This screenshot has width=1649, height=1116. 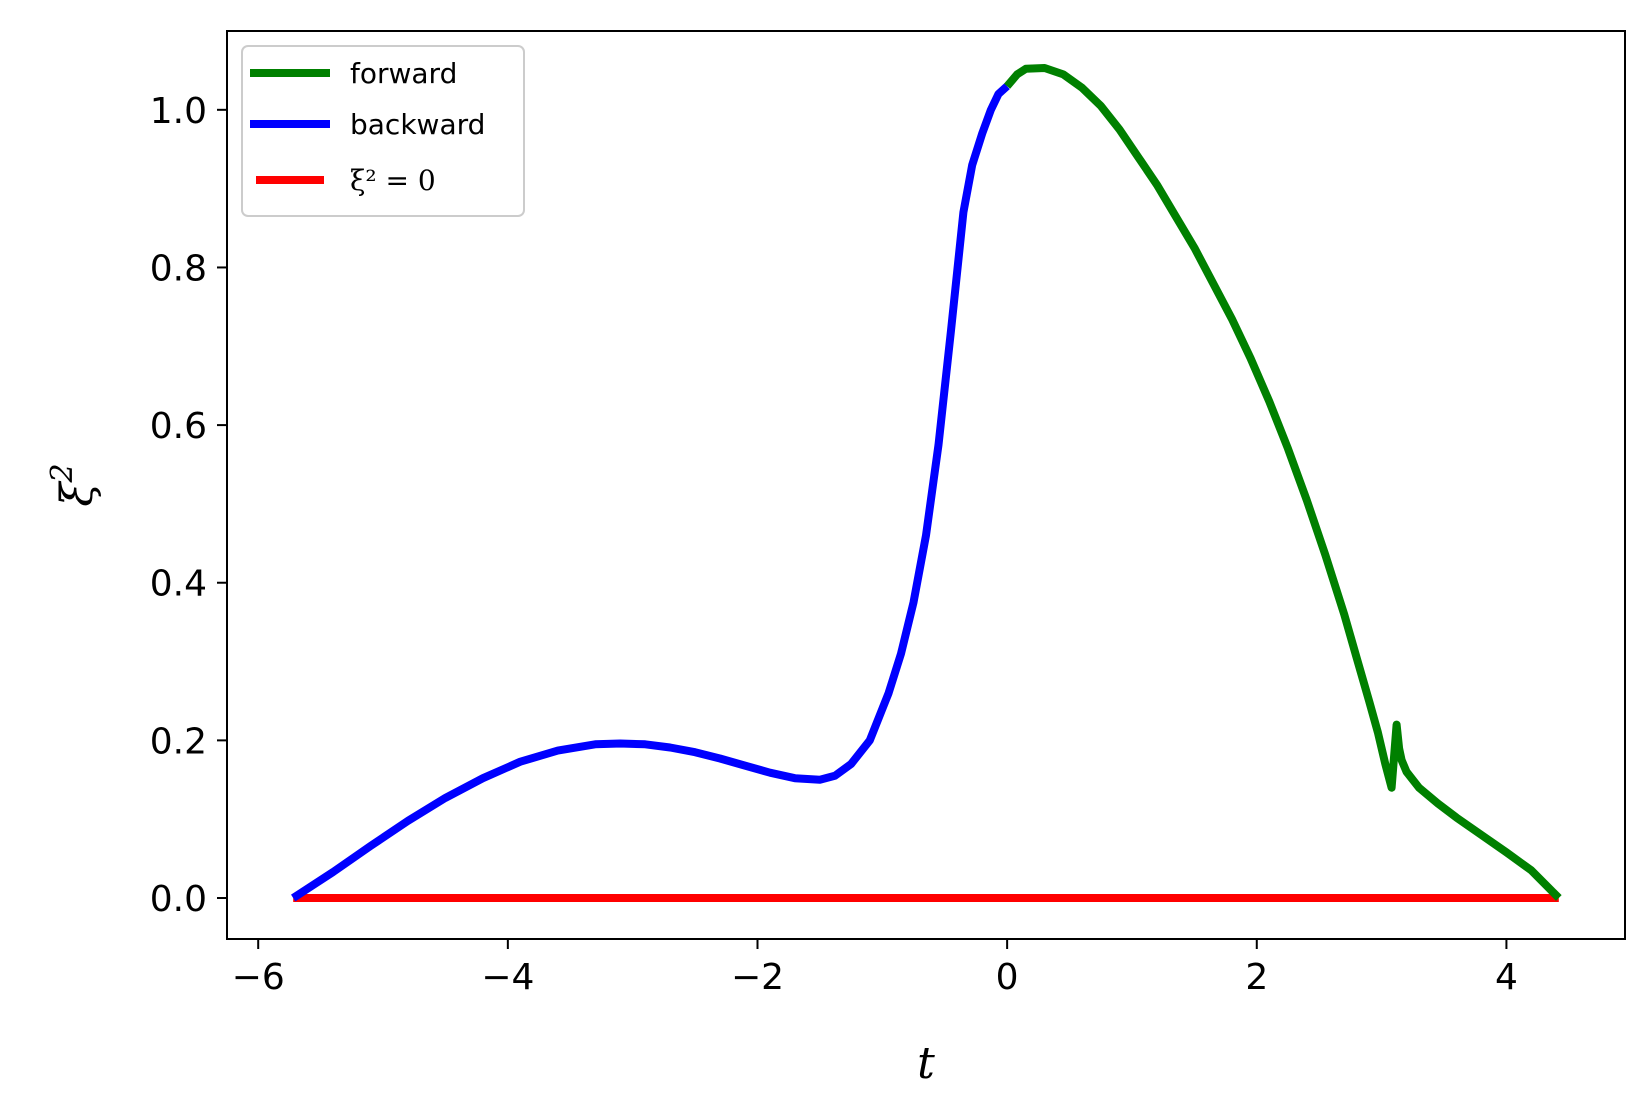 I want to click on y-tick-label: 0.4, so click(x=178, y=584).